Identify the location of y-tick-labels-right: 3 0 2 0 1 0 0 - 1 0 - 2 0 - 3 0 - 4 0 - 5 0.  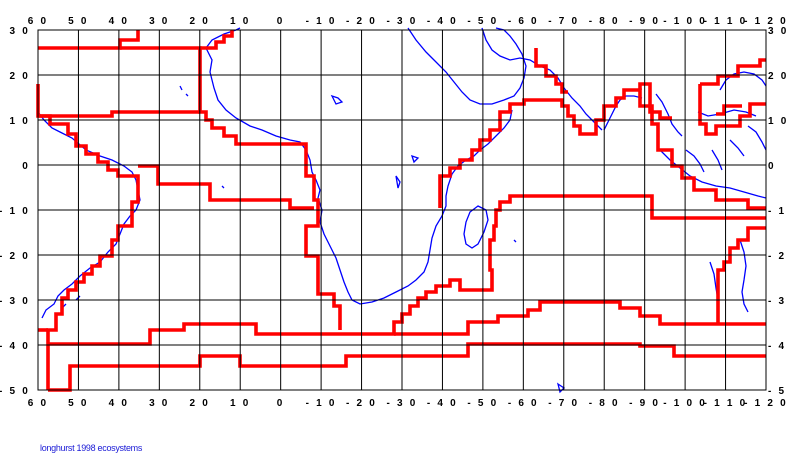
(777, 211).